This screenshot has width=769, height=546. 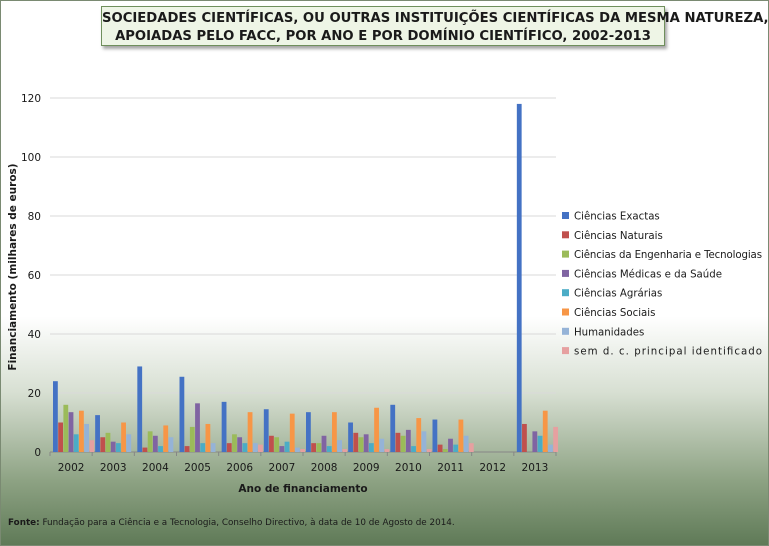 What do you see at coordinates (302, 489) in the screenshot?
I see `x-axis-title: Ano de financiamento` at bounding box center [302, 489].